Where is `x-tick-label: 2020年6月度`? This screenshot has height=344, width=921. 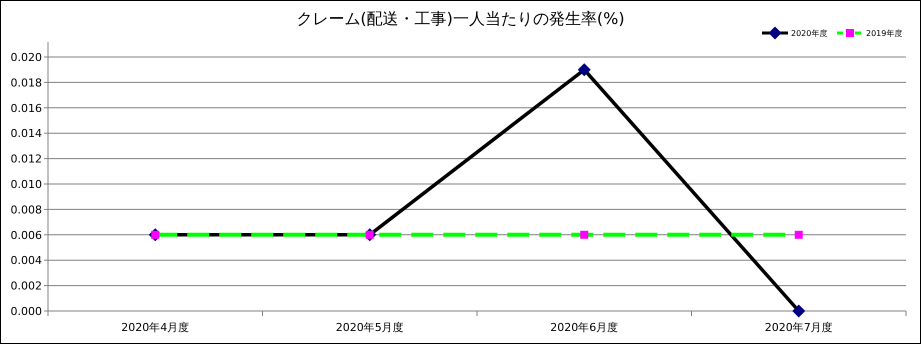 x-tick-label: 2020年6月度 is located at coordinates (584, 327).